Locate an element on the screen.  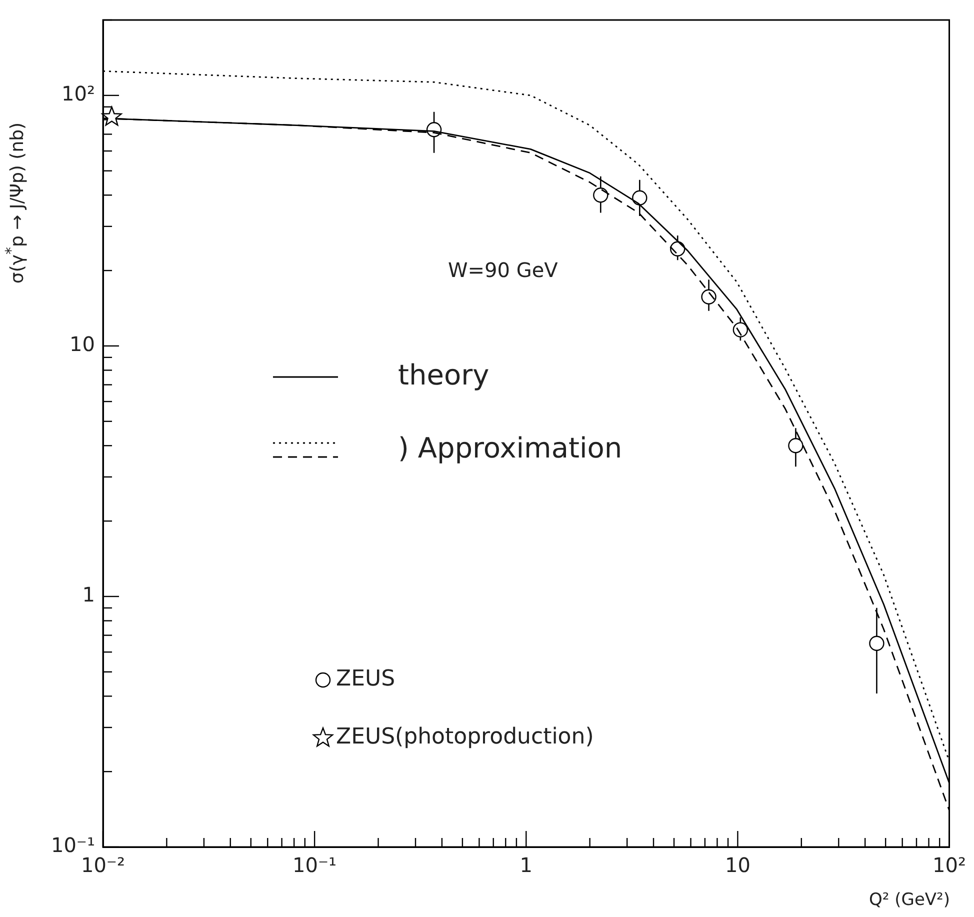
legend-label: ) Approximation is located at coordinates (510, 447).